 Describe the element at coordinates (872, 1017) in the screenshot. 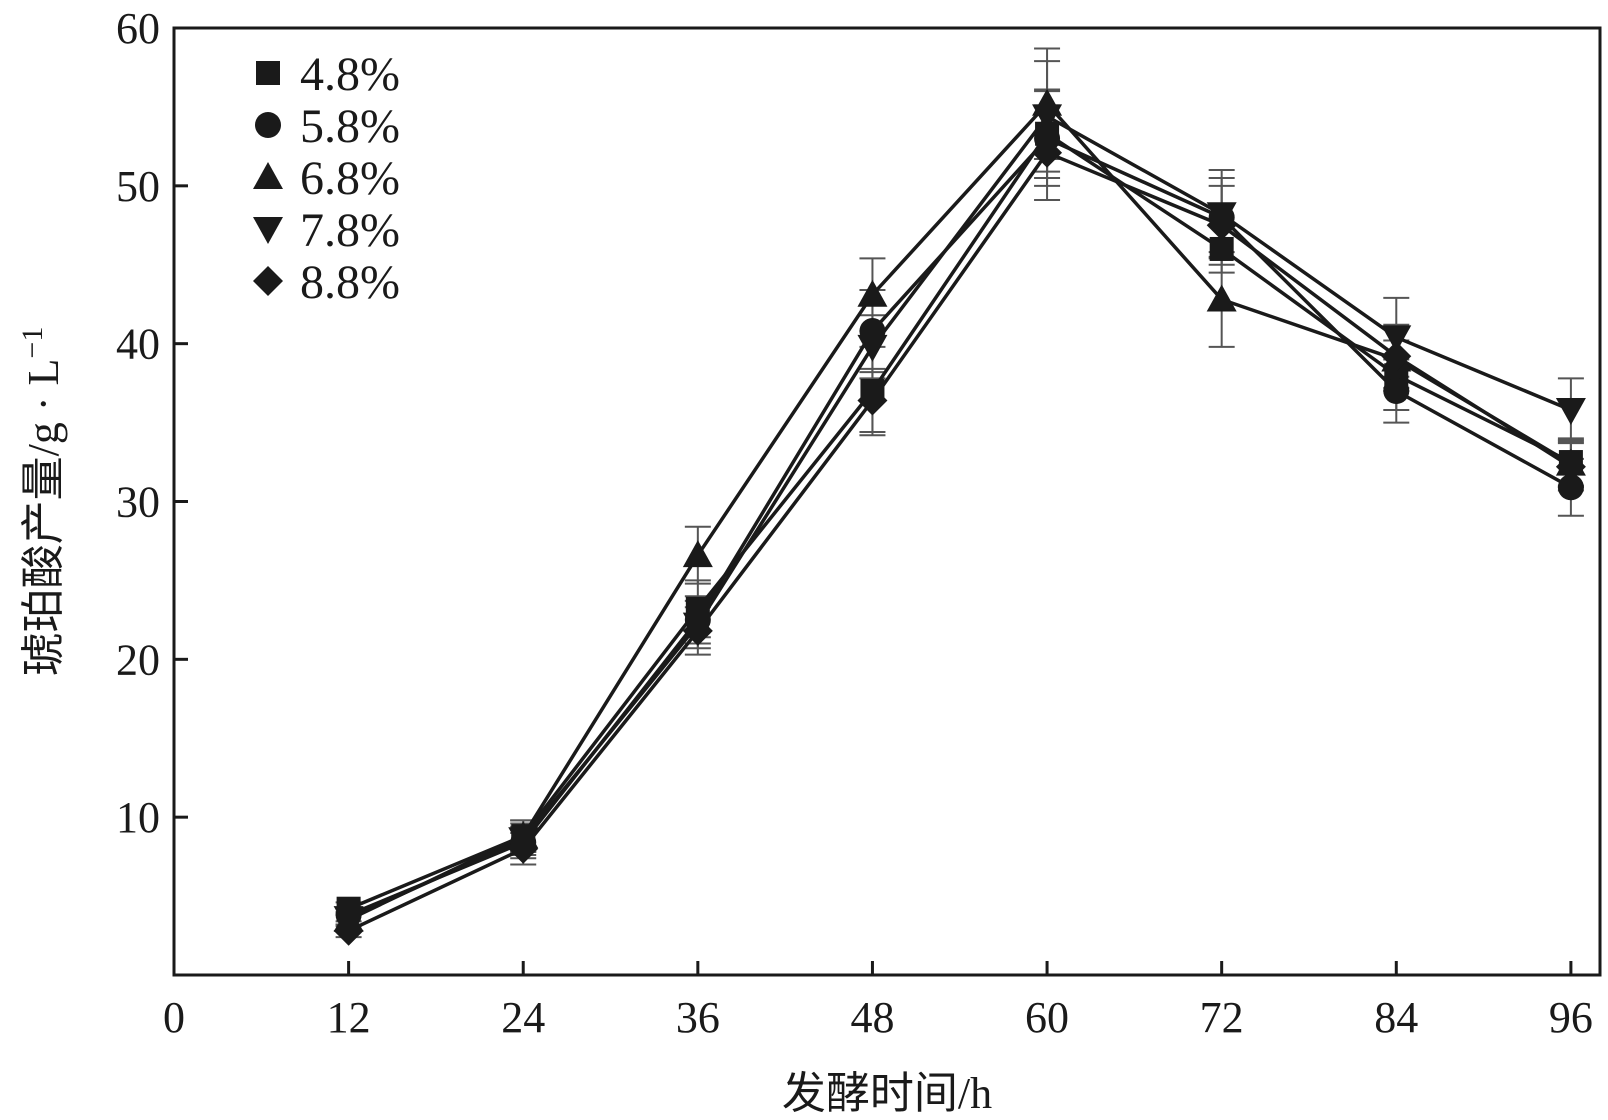

I see `x-tick-label: 48` at that location.